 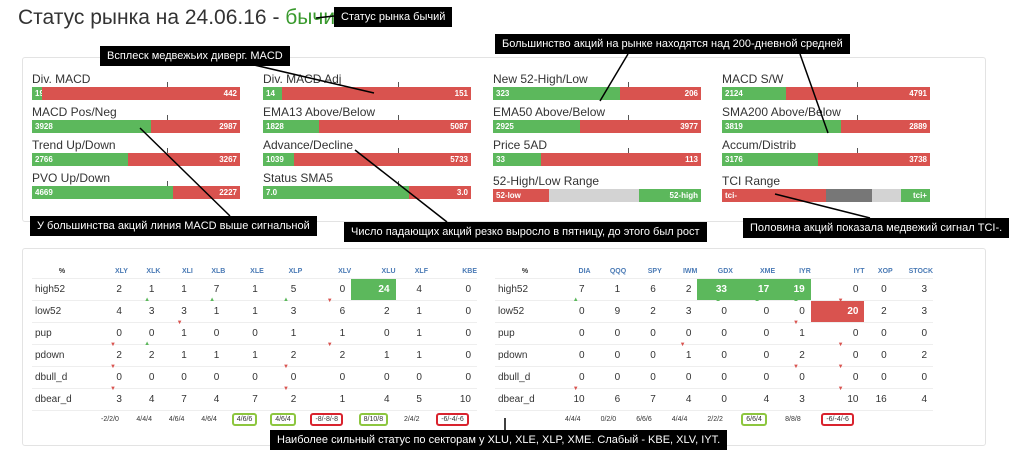 I want to click on indicator-left-value: 14, so click(x=272, y=93).